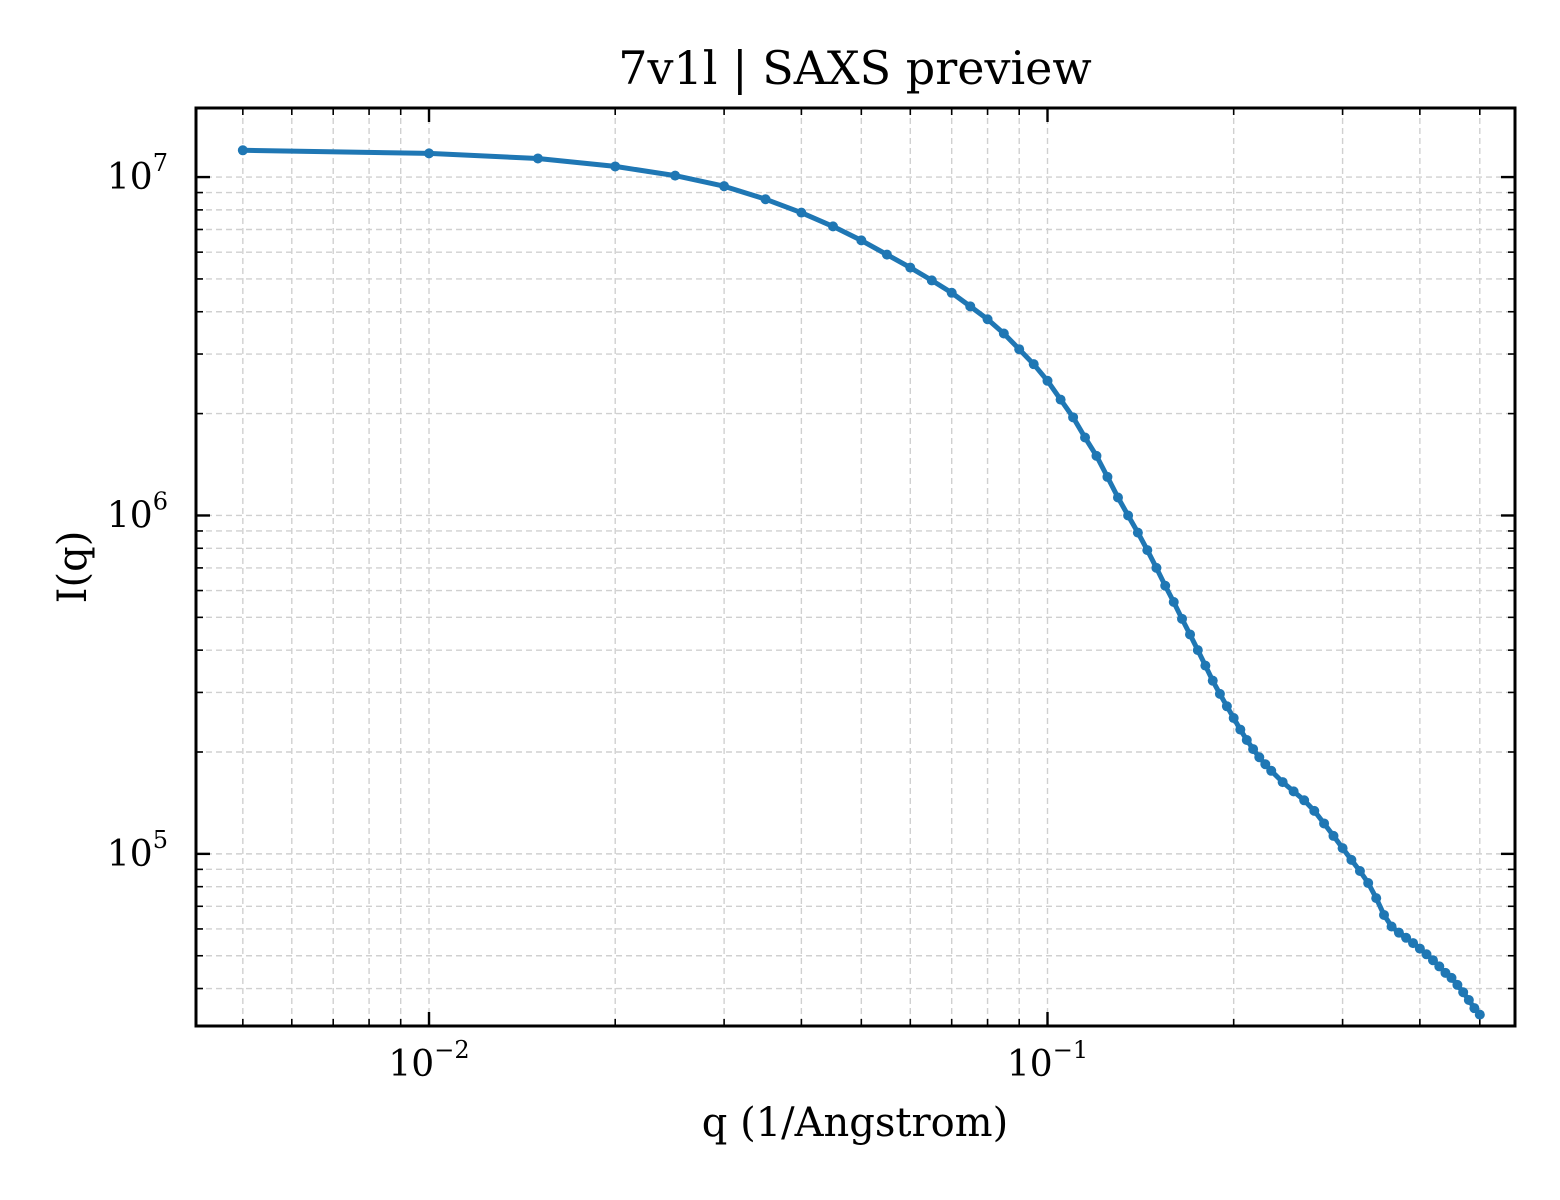 The image size is (1560, 1200). What do you see at coordinates (855, 68) in the screenshot?
I see `chart-title: 7v1l | SAXS preview` at bounding box center [855, 68].